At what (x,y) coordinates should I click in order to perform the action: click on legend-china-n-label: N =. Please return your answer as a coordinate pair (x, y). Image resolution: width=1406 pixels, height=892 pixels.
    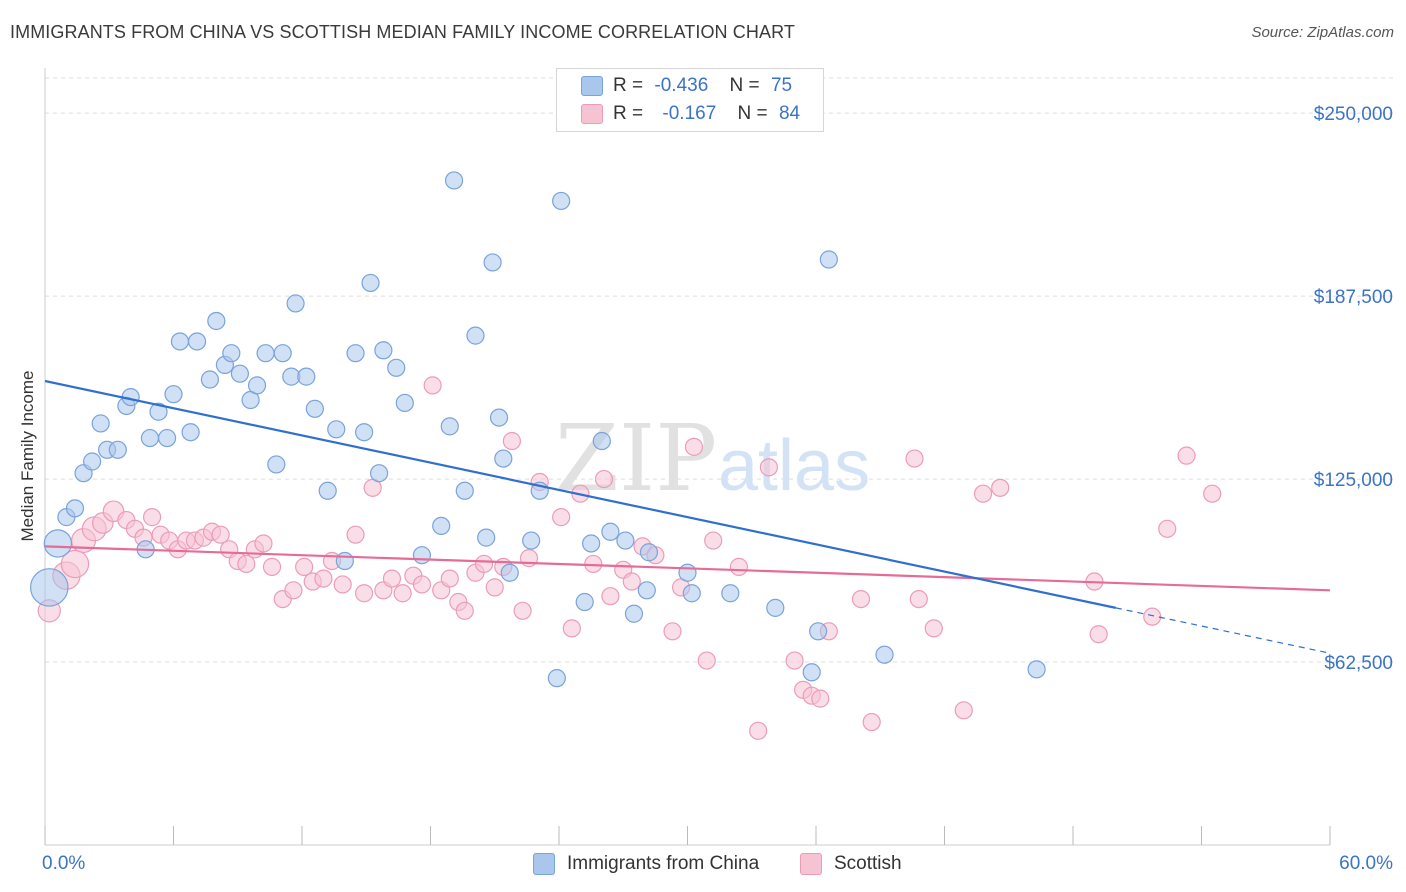
    Looking at the image, I should click on (744, 85).